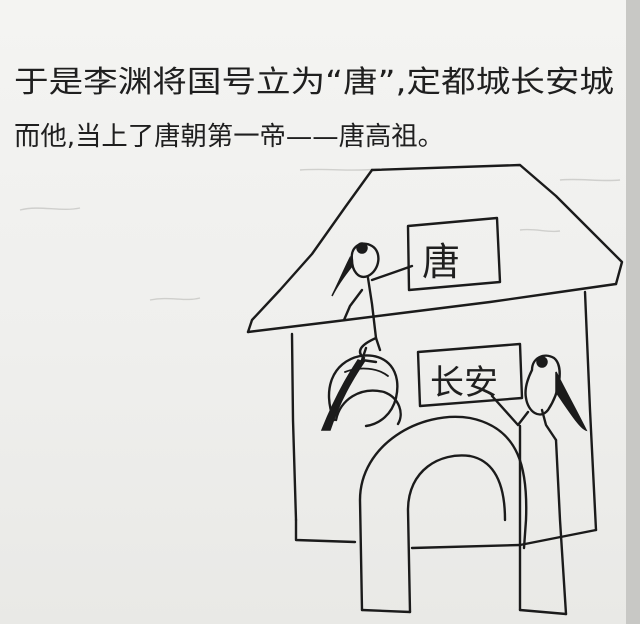  I want to click on roof-sign: 唐, so click(454, 254).